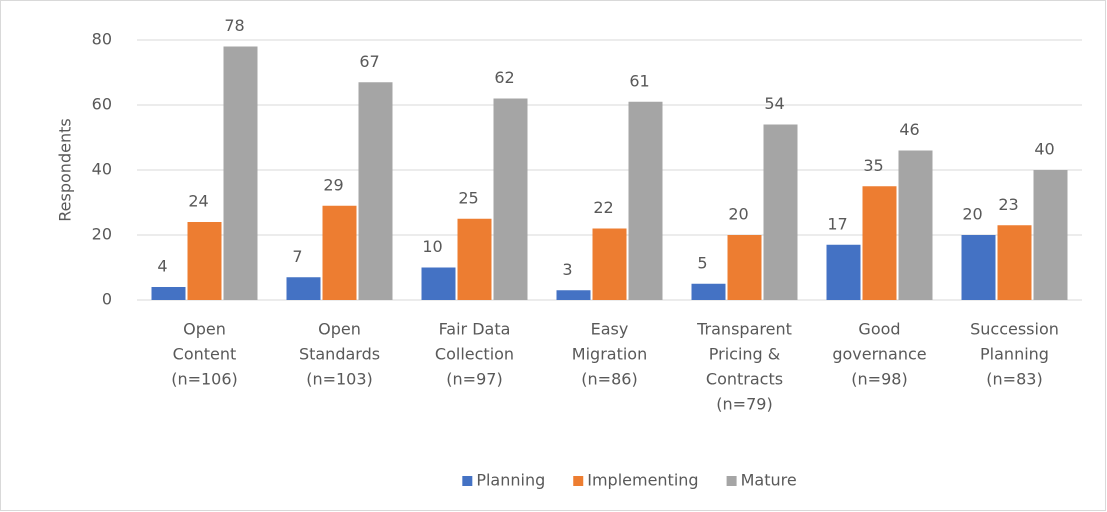 The image size is (1107, 512). Describe the element at coordinates (65, 169) in the screenshot. I see `y-axis-title: Respondents` at that location.